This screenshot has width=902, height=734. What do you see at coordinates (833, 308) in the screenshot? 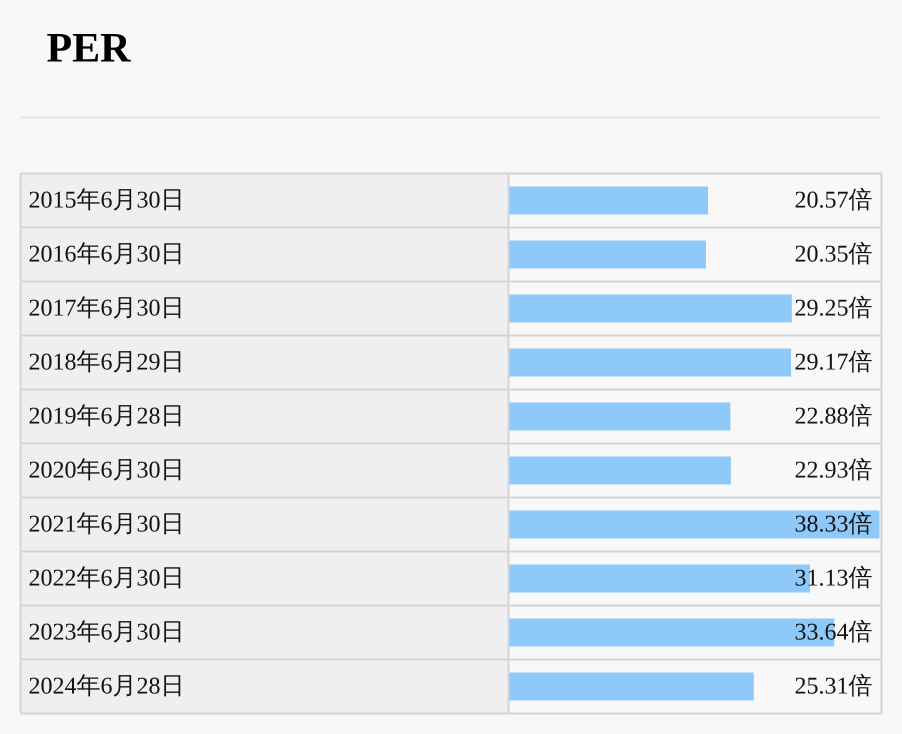
I see `data-label: 29.25倍` at bounding box center [833, 308].